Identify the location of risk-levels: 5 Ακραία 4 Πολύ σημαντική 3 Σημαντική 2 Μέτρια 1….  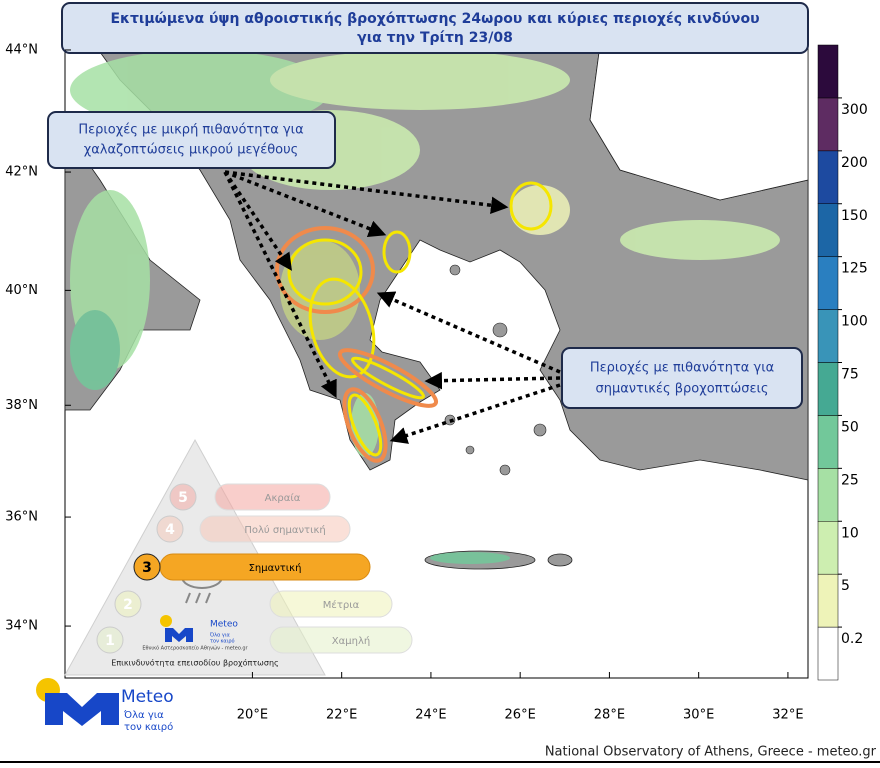
(254, 568).